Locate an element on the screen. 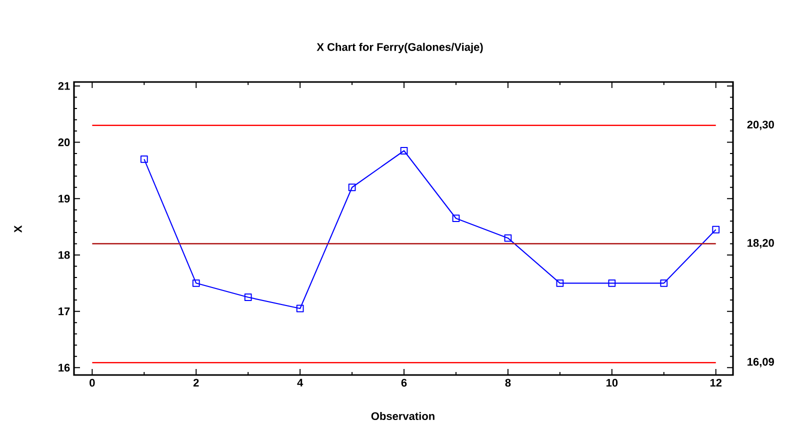 Image resolution: width=801 pixels, height=430 pixels. y-tick-label: 20 is located at coordinates (64, 142).